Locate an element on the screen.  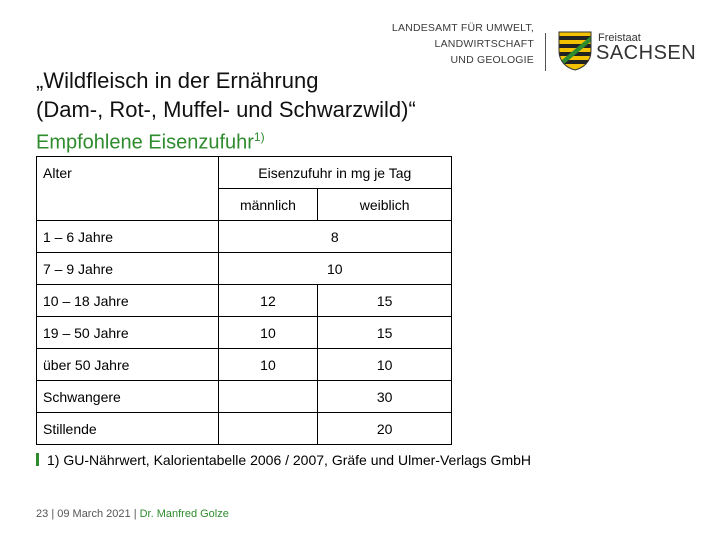
footnote-marker is located at coordinates (37, 459).